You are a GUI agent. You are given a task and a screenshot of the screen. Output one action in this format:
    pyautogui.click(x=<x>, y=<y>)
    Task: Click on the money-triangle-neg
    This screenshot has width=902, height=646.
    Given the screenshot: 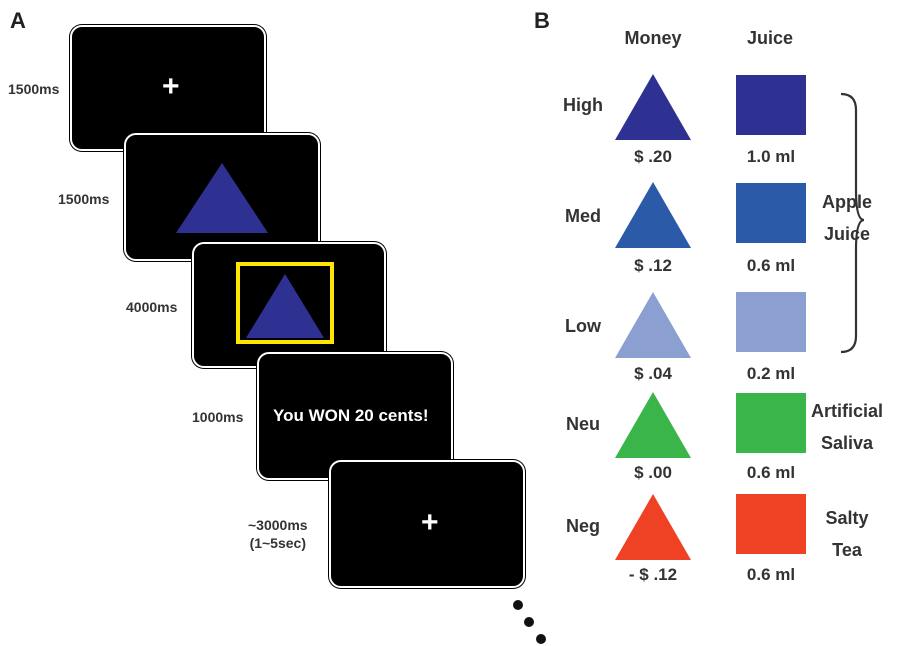 What is the action you would take?
    pyautogui.click(x=653, y=527)
    